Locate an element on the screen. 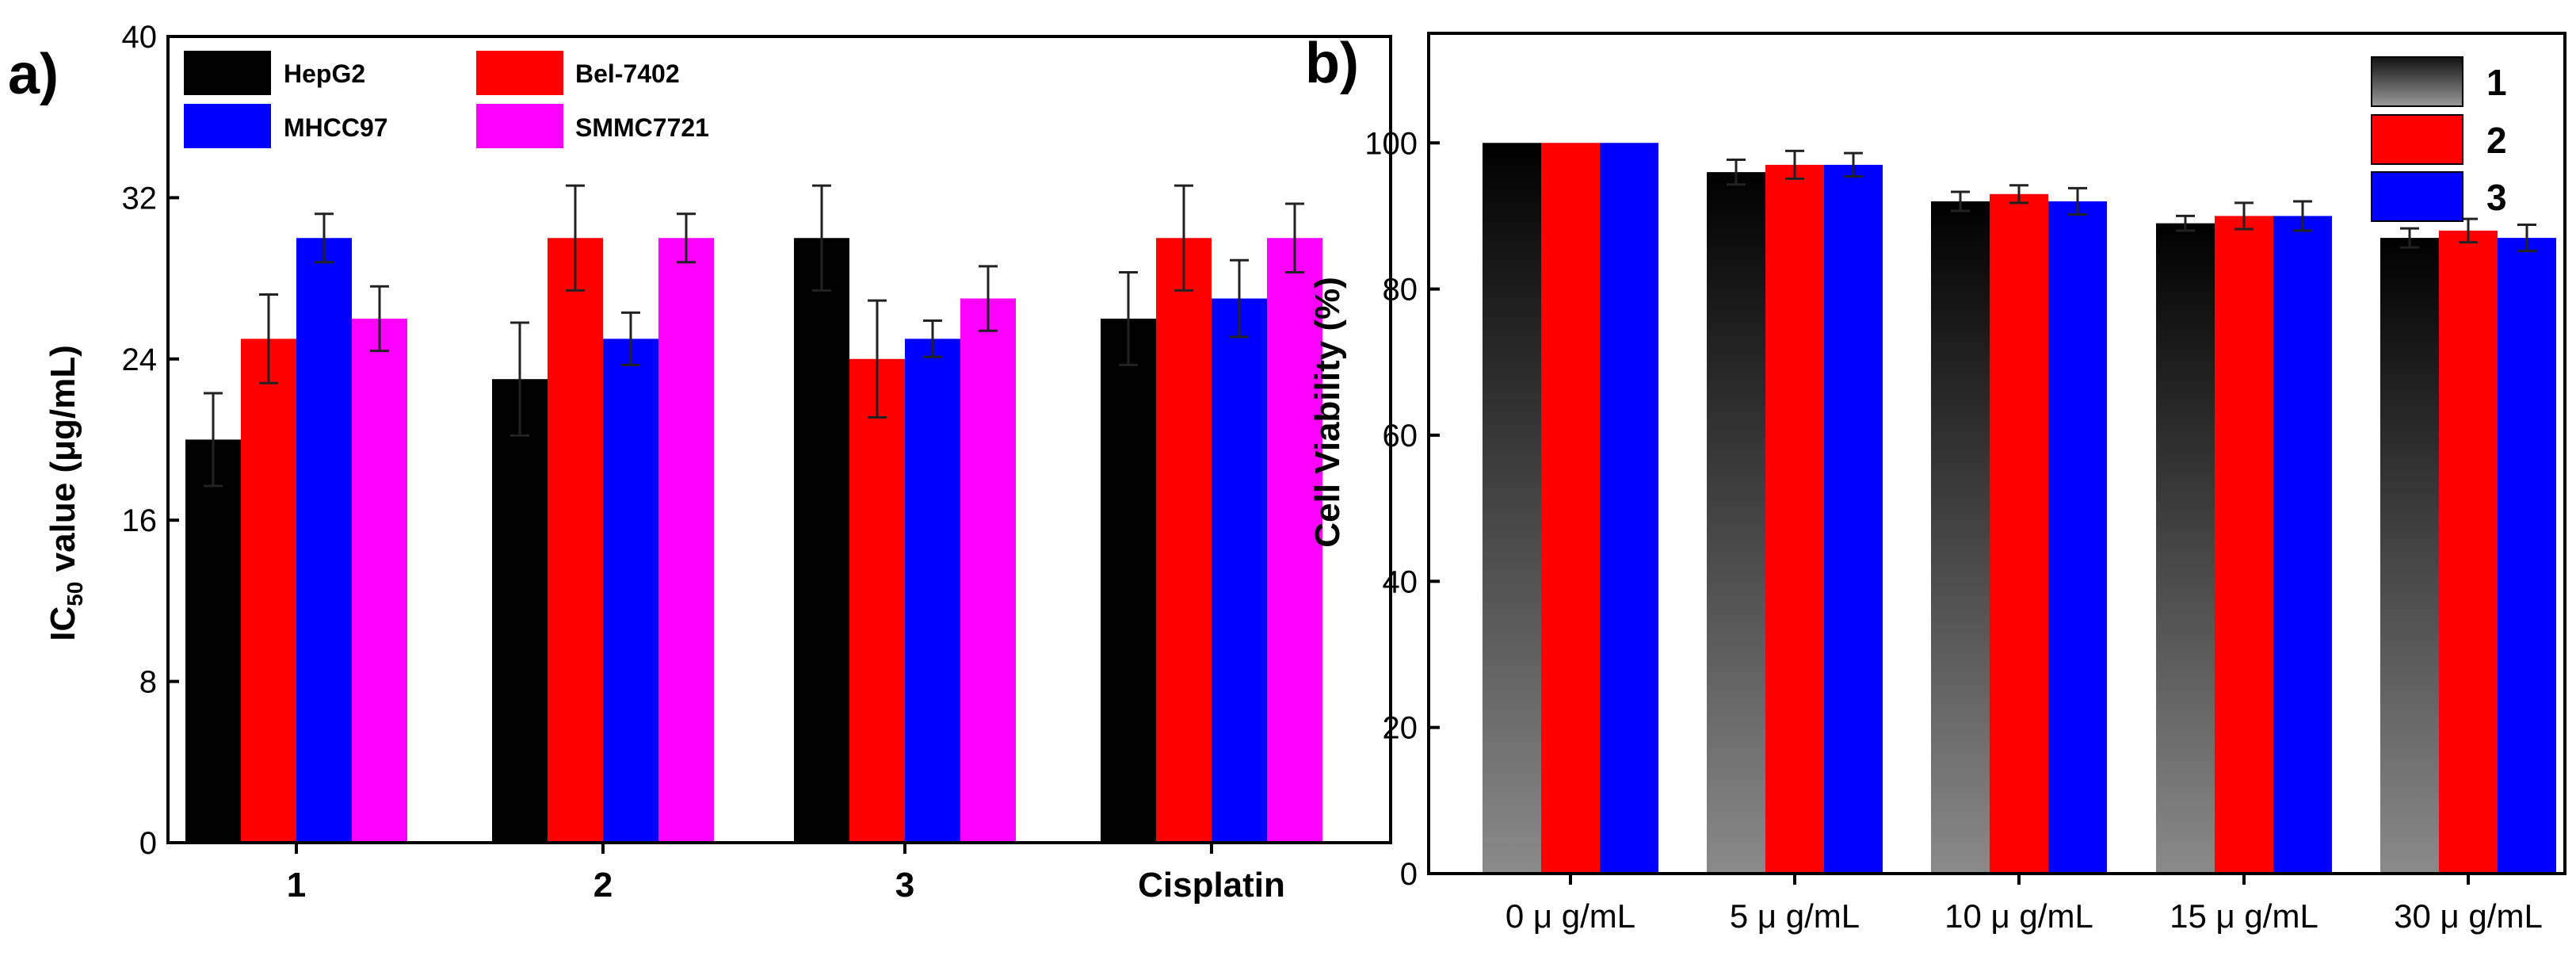 The image size is (2576, 960). error-bar-series-1-10-g-ml is located at coordinates (1960, 201).